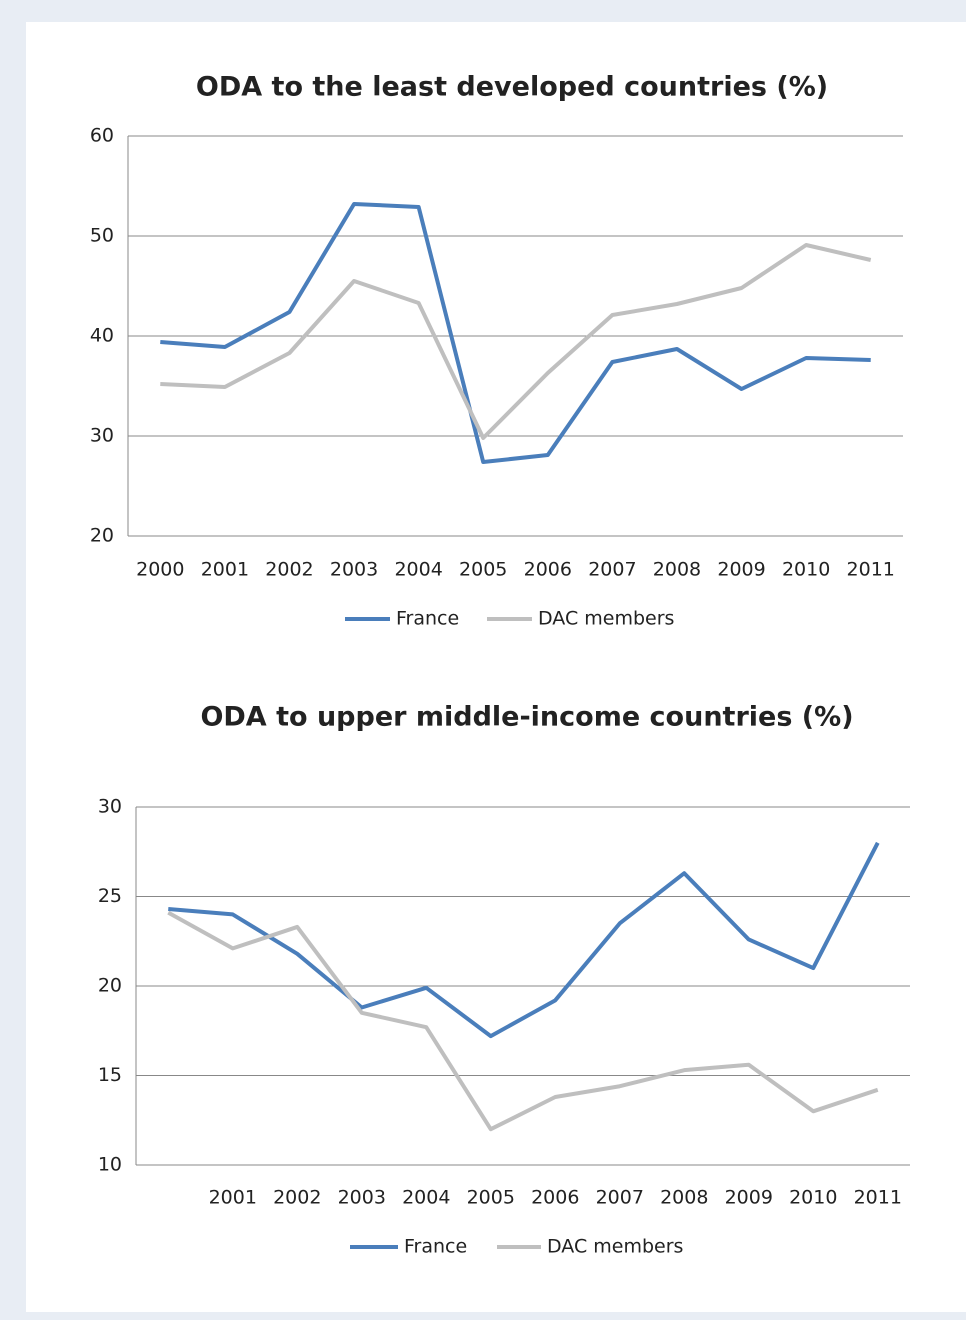 The image size is (966, 1320). I want to click on x-tick-label: 2000, so click(160, 570).